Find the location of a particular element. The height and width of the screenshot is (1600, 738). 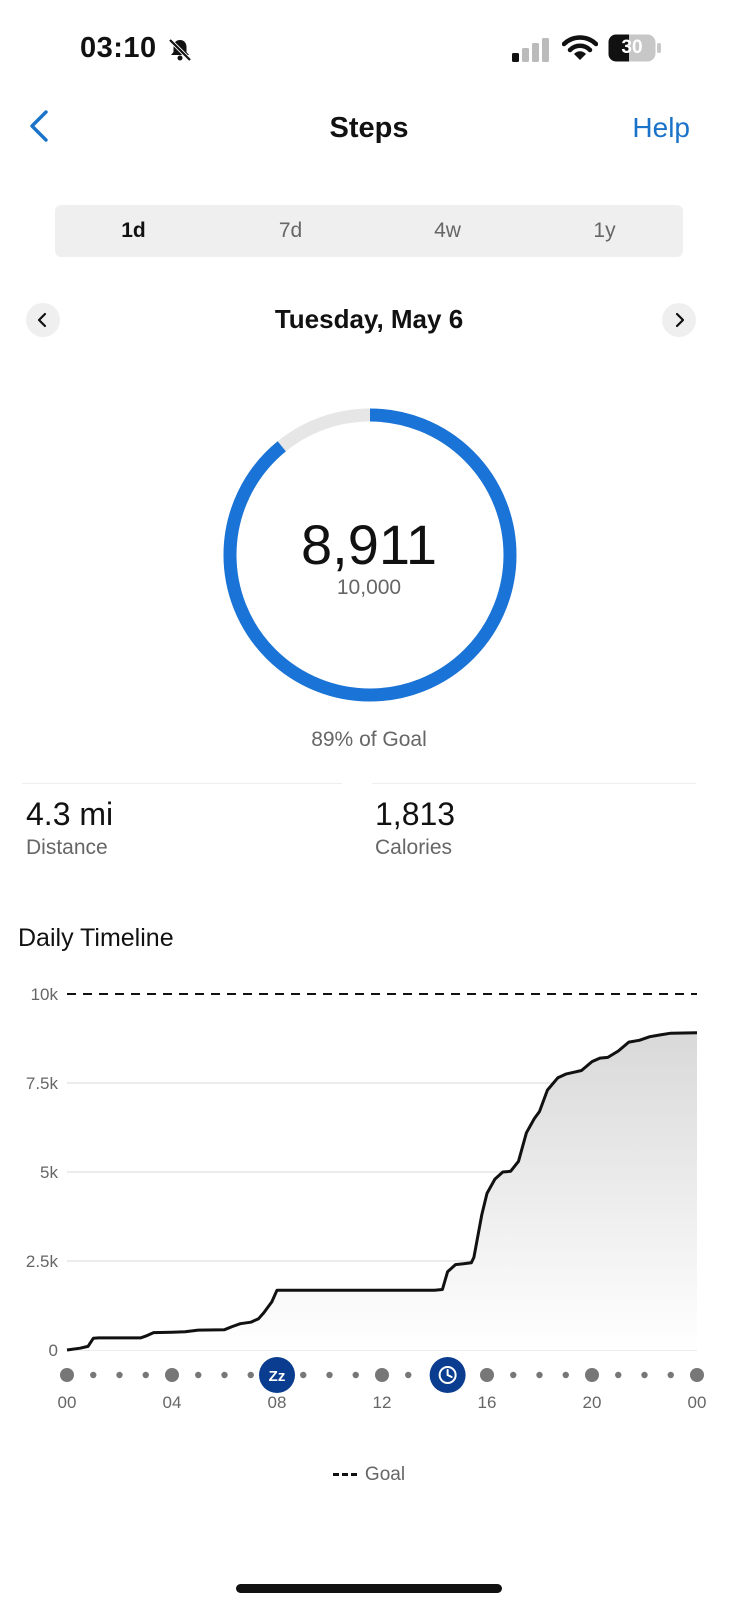

page-title: Steps is located at coordinates (369, 128).